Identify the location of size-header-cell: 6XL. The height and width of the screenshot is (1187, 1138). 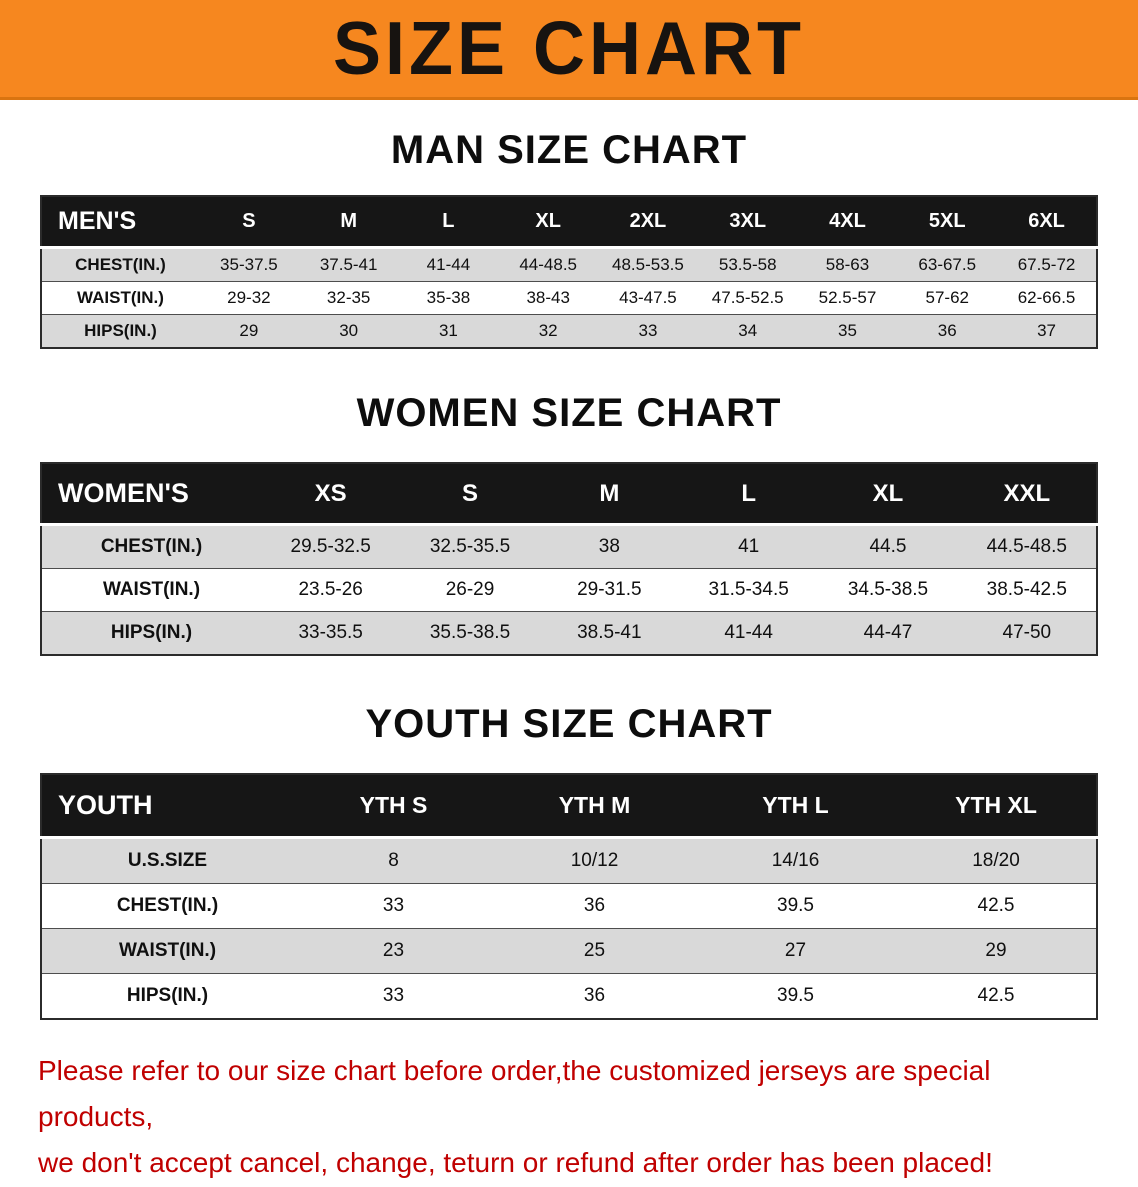
(1047, 222).